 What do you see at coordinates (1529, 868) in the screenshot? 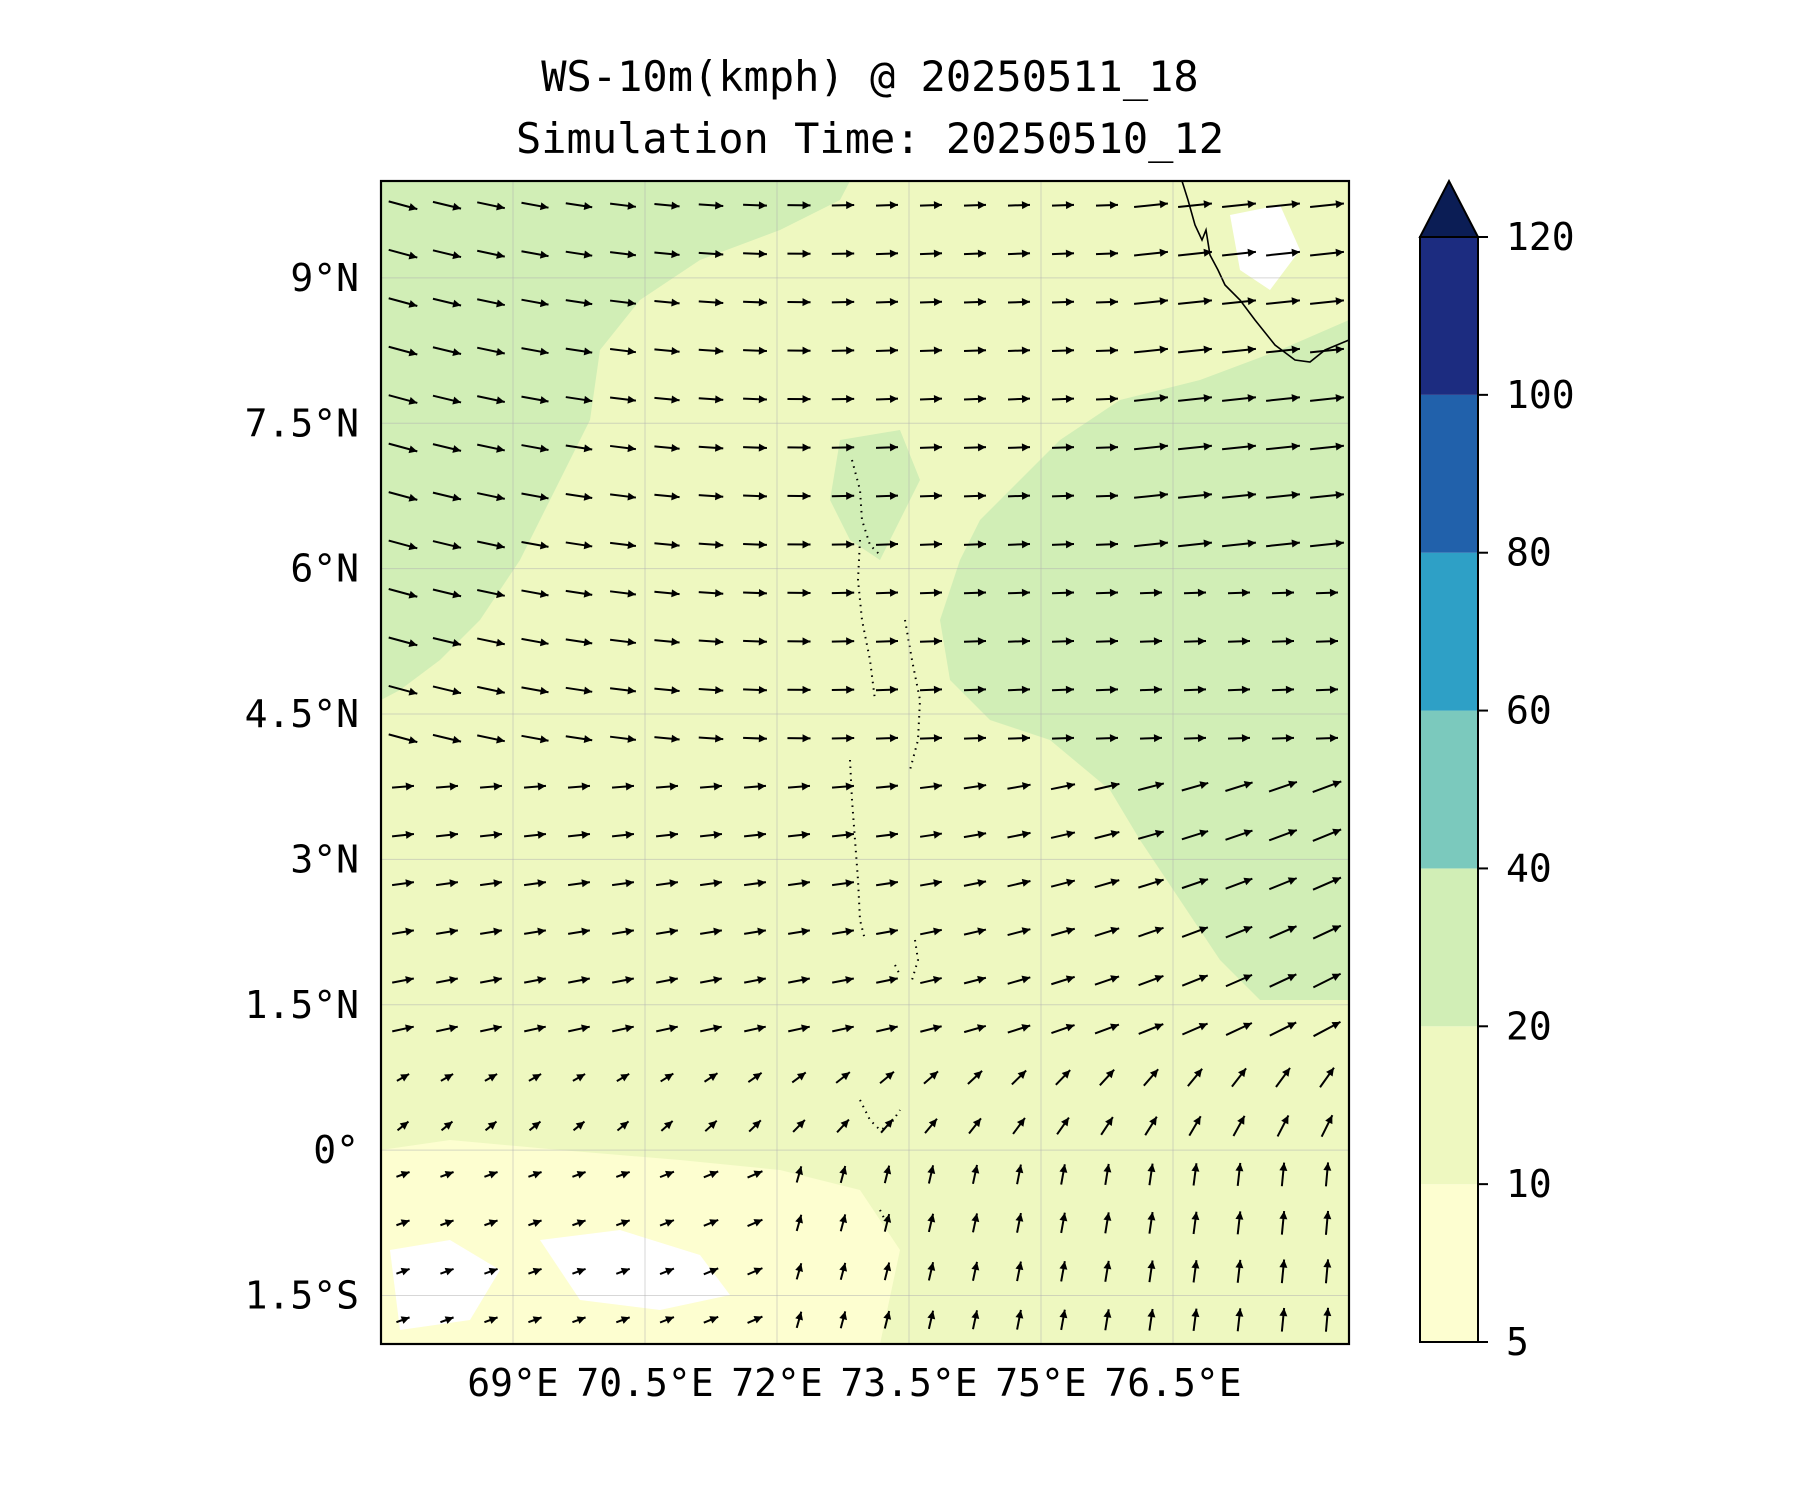
I see `colorbar-tick-label: 40` at bounding box center [1529, 868].